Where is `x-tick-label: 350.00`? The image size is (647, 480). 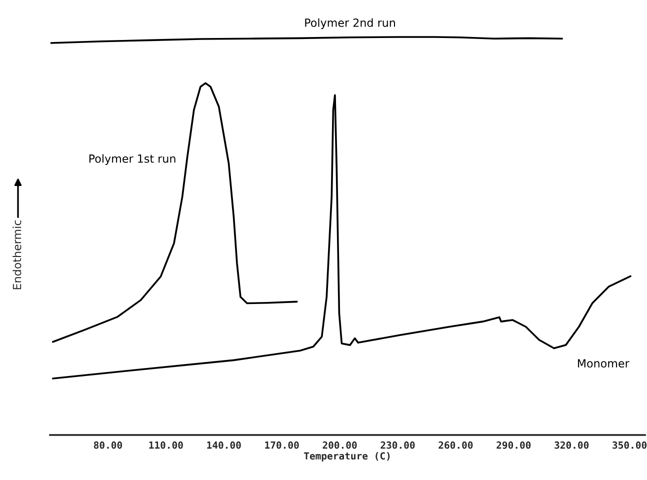 x-tick-label: 350.00 is located at coordinates (629, 445).